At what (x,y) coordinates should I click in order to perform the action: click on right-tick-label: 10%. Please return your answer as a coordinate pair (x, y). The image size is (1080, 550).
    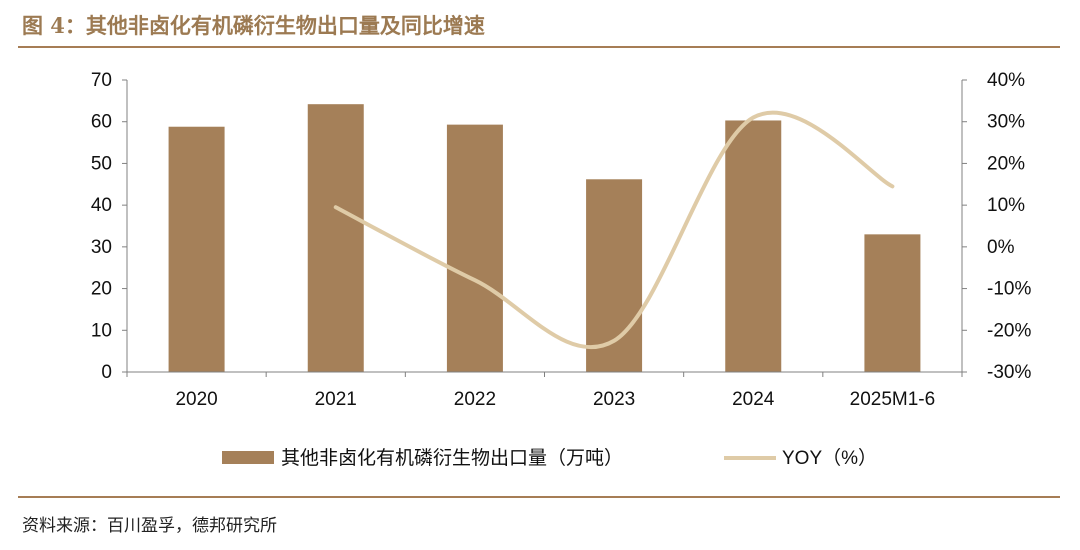
    Looking at the image, I should click on (1006, 205).